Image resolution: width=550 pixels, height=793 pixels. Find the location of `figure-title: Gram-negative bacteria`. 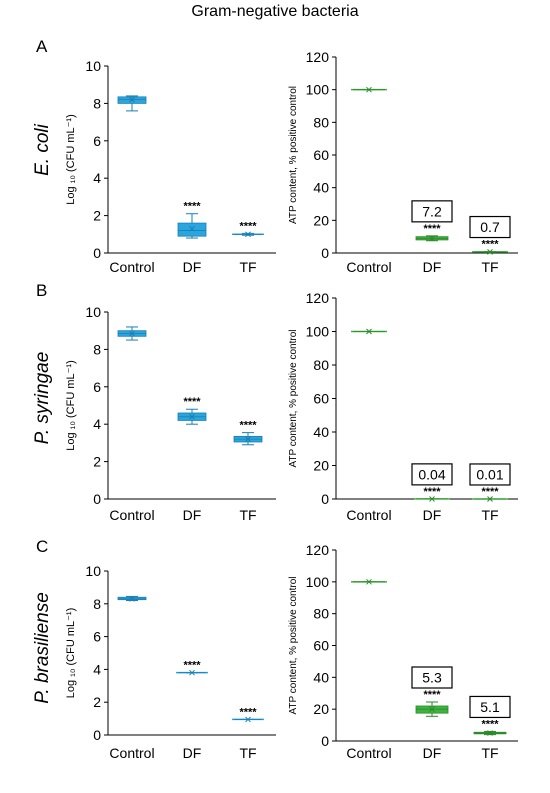

figure-title: Gram-negative bacteria is located at coordinates (275, 11).